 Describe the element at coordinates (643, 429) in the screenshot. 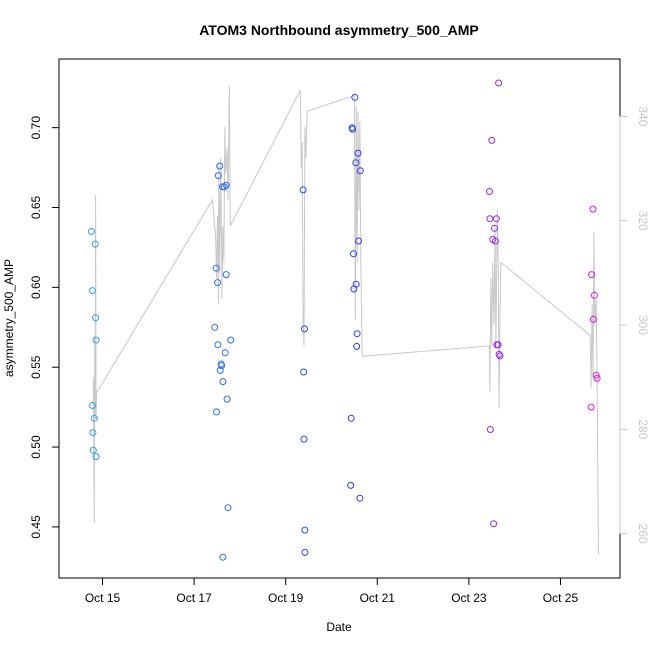

I see `y2-tick-label: 280` at that location.